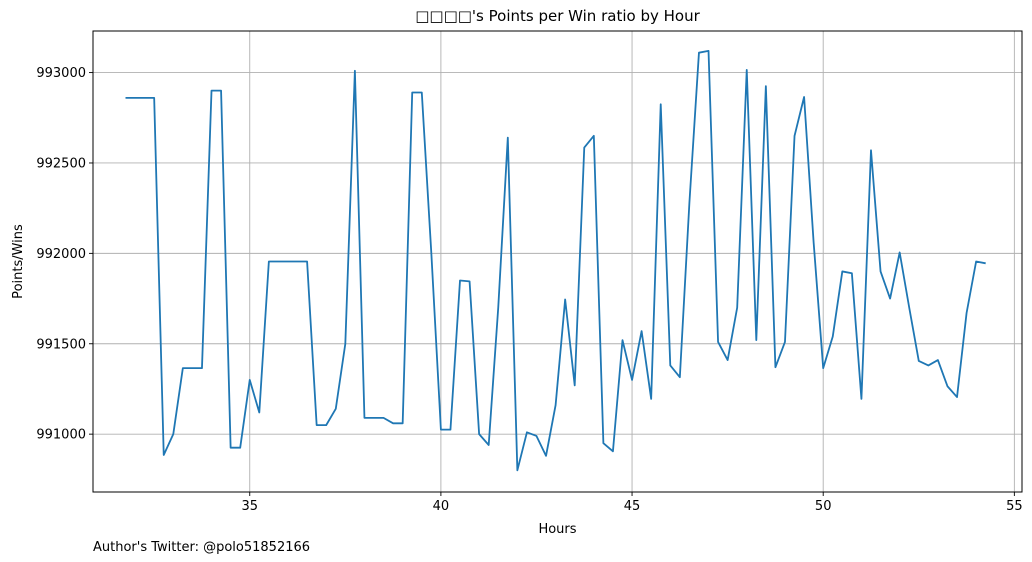  Describe the element at coordinates (441, 506) in the screenshot. I see `x-tick-label: 40` at that location.